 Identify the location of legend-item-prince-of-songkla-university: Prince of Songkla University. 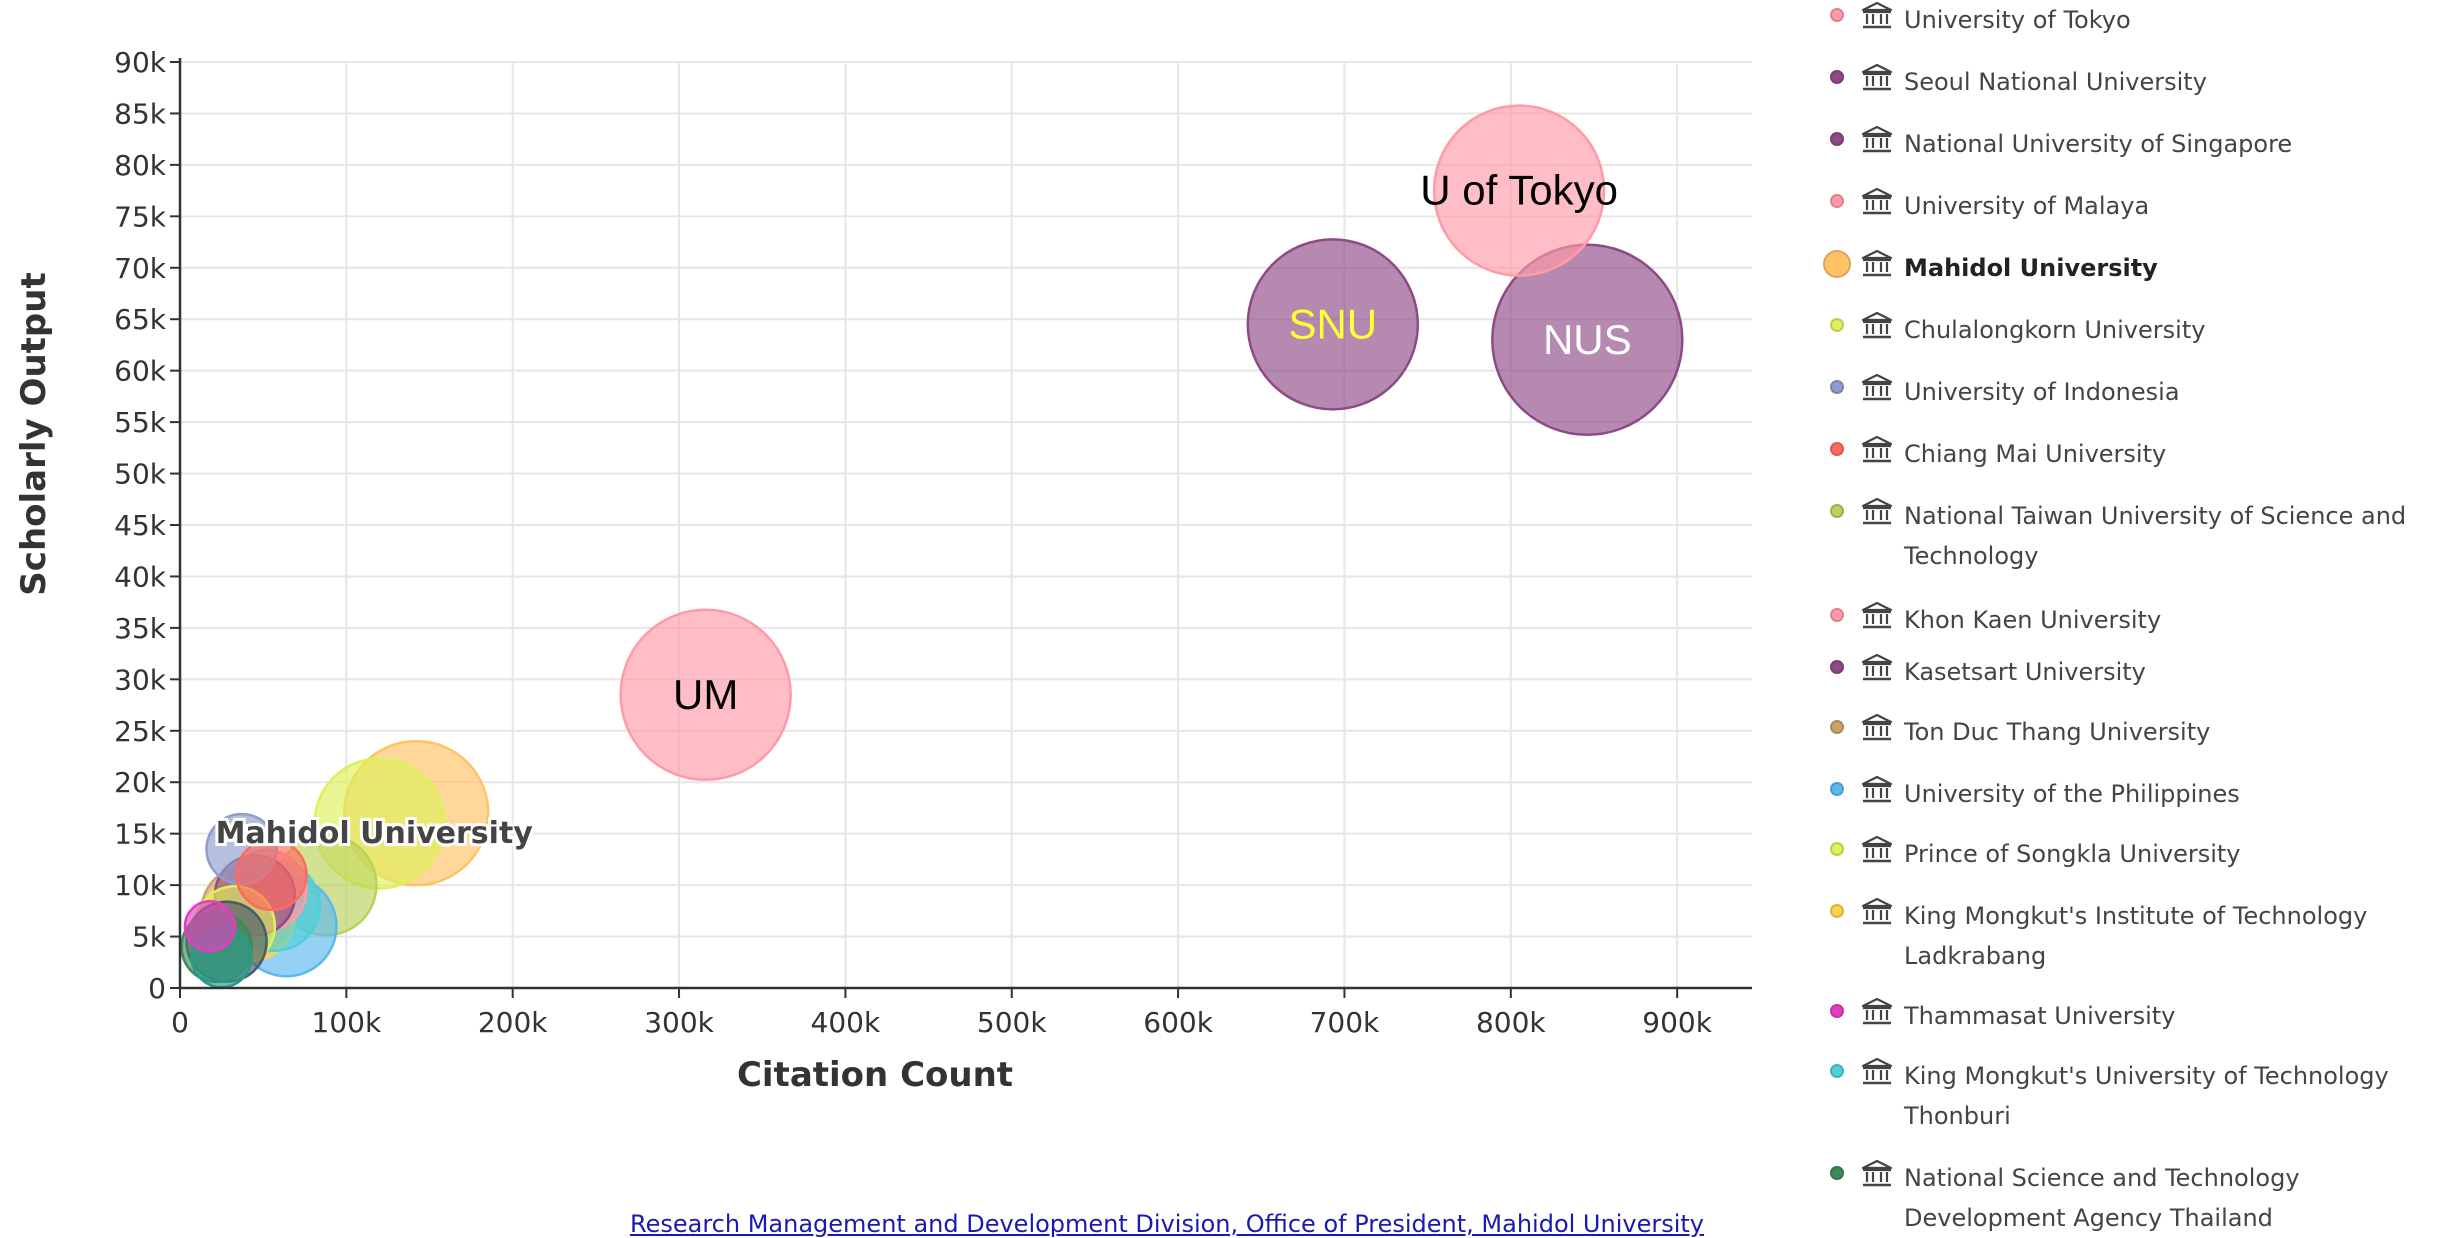
(2127, 854).